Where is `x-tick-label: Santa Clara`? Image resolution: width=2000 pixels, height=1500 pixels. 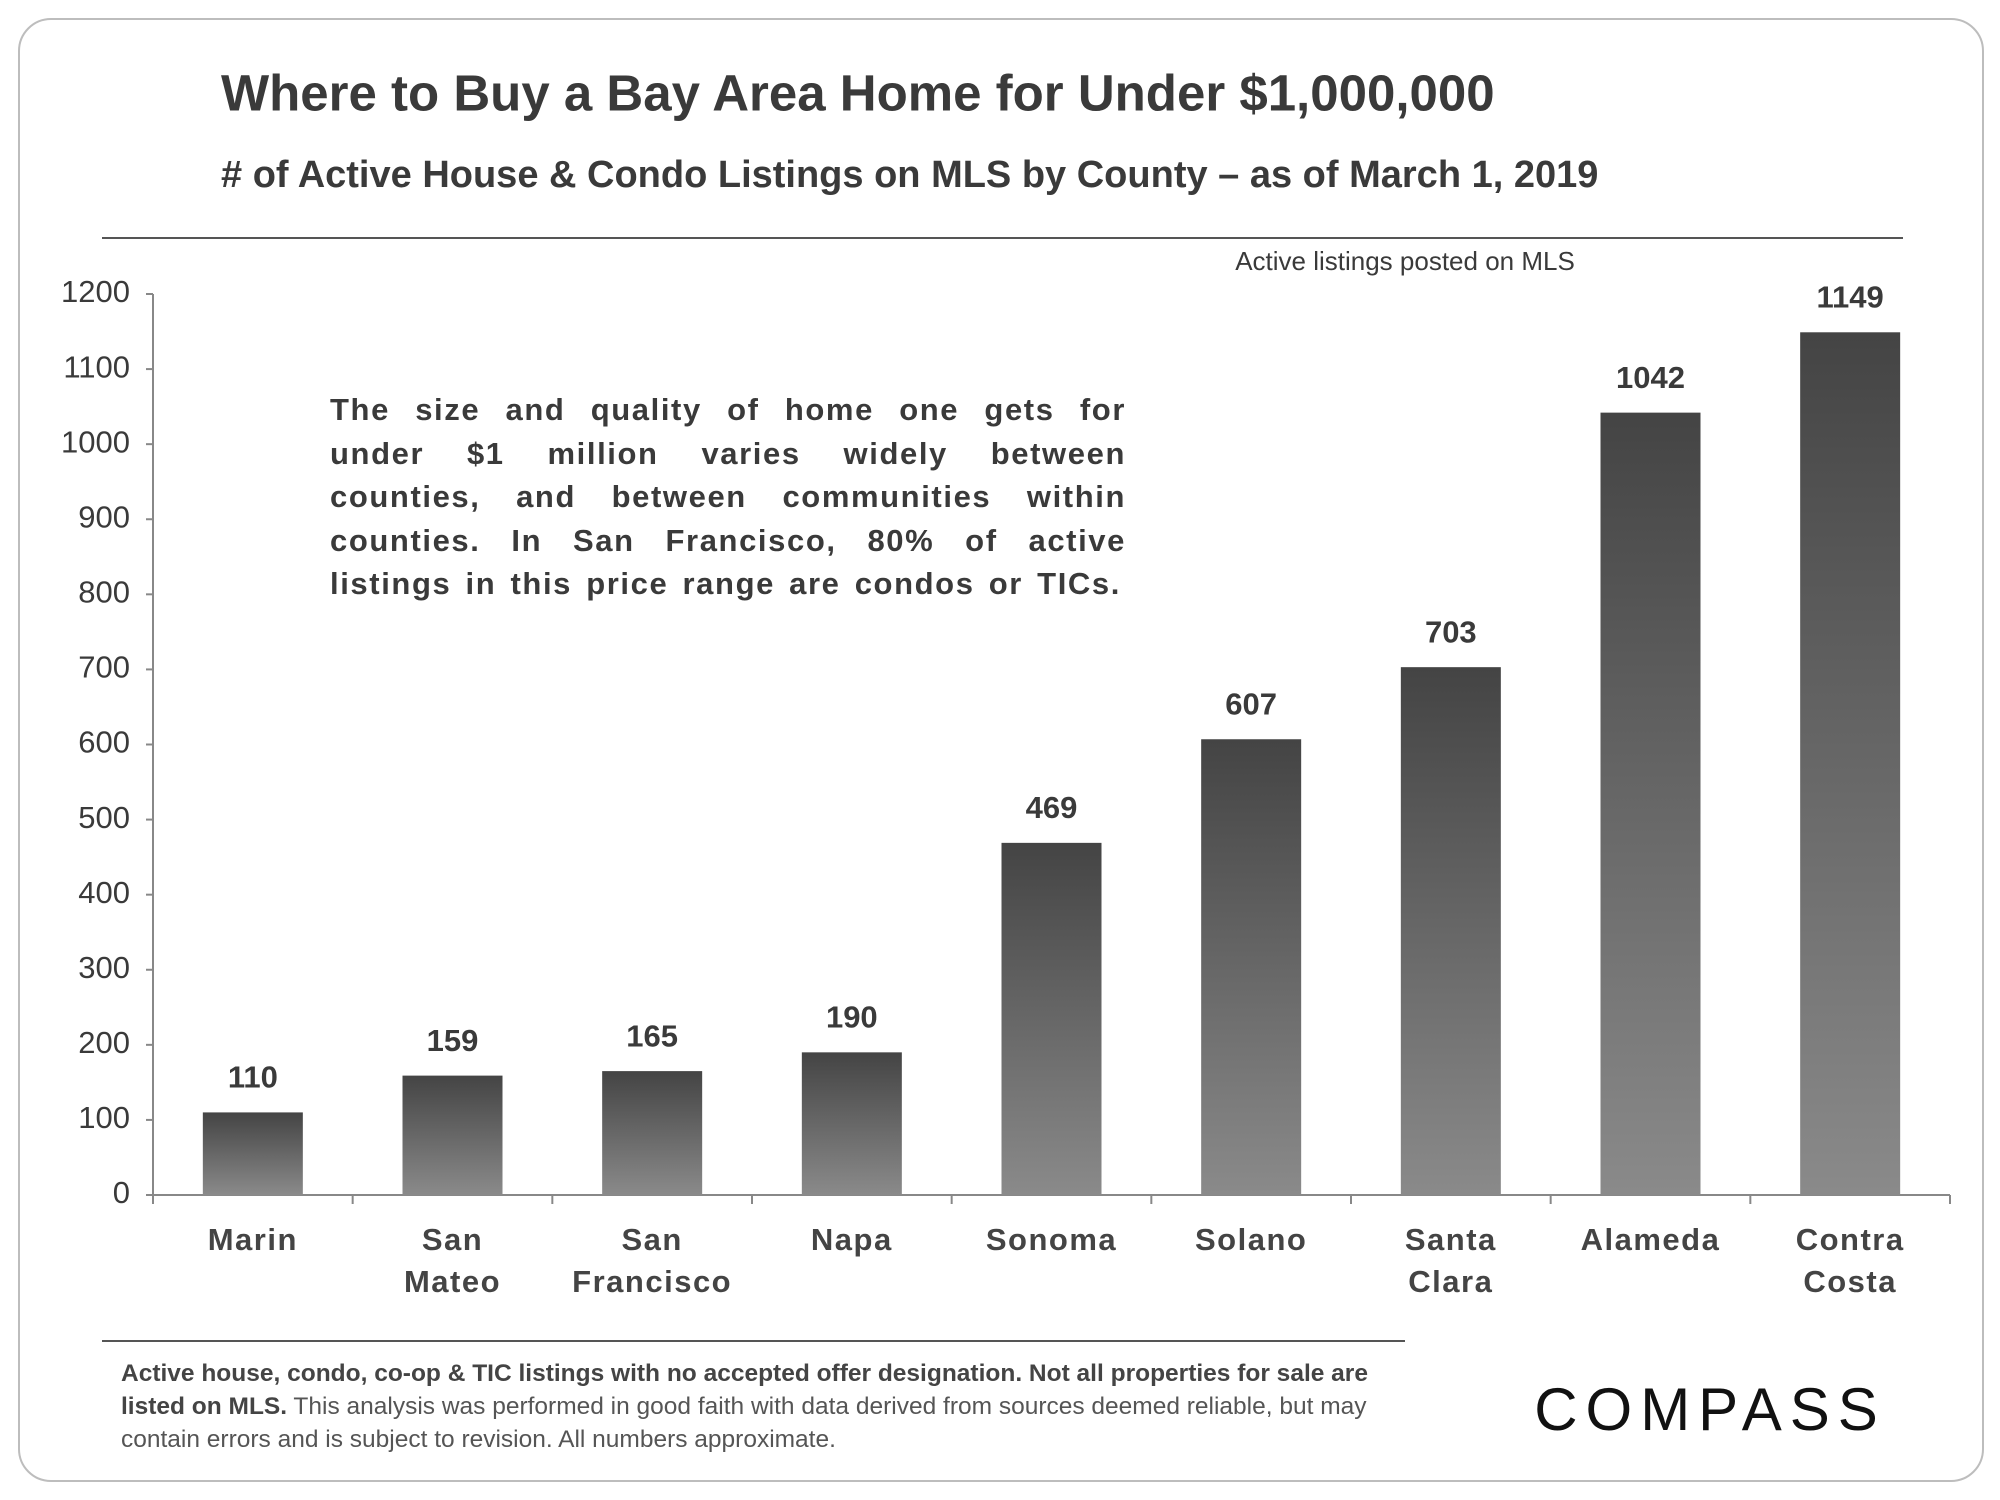 x-tick-label: Santa Clara is located at coordinates (1450, 1260).